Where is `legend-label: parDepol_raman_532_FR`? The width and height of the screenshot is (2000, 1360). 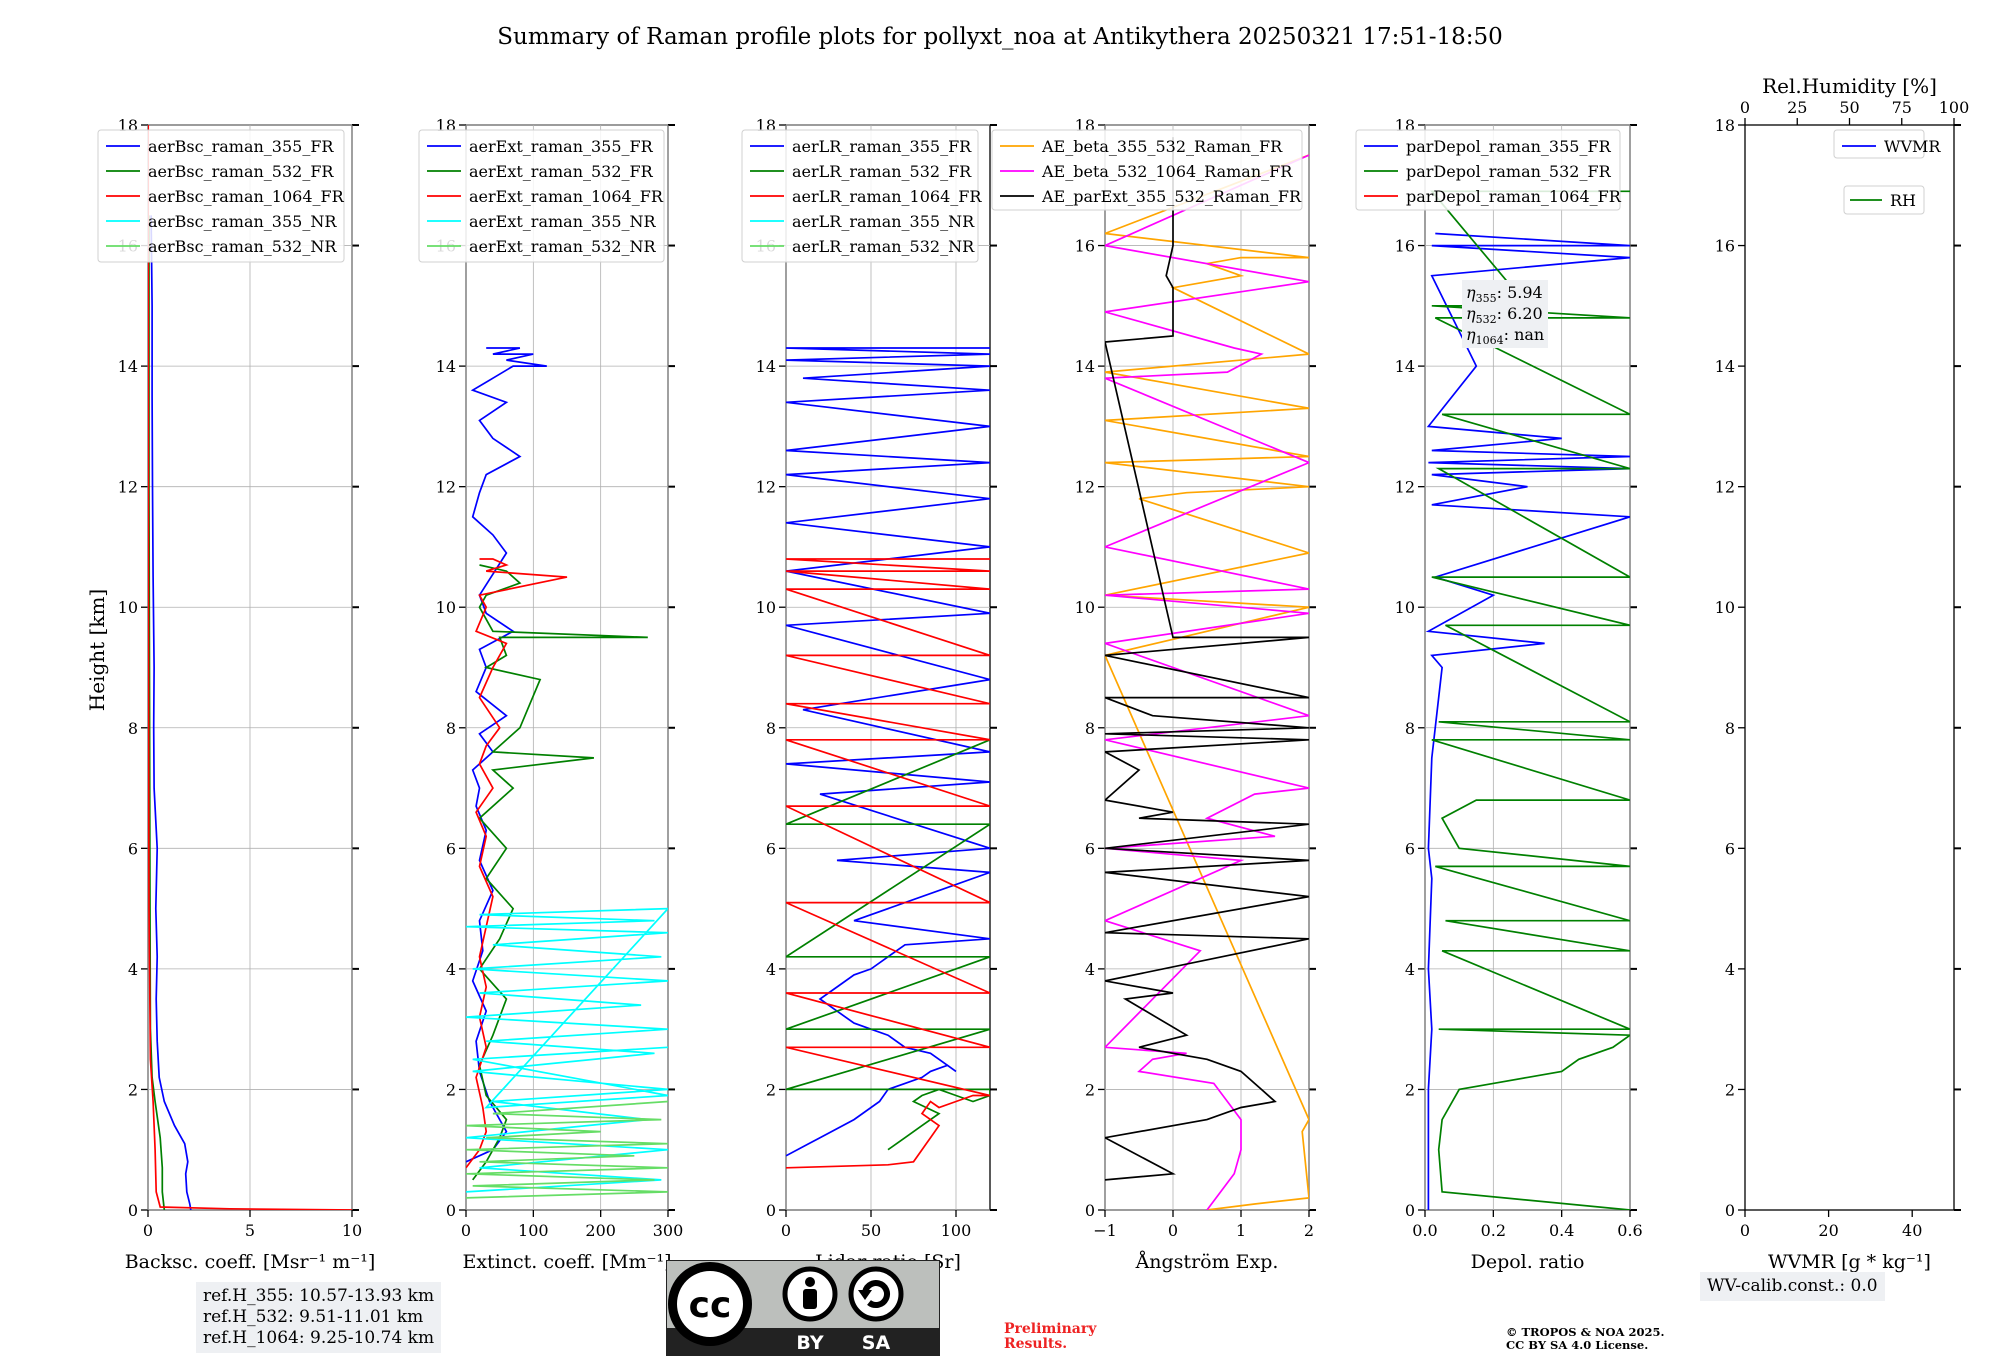 legend-label: parDepol_raman_532_FR is located at coordinates (1509, 171).